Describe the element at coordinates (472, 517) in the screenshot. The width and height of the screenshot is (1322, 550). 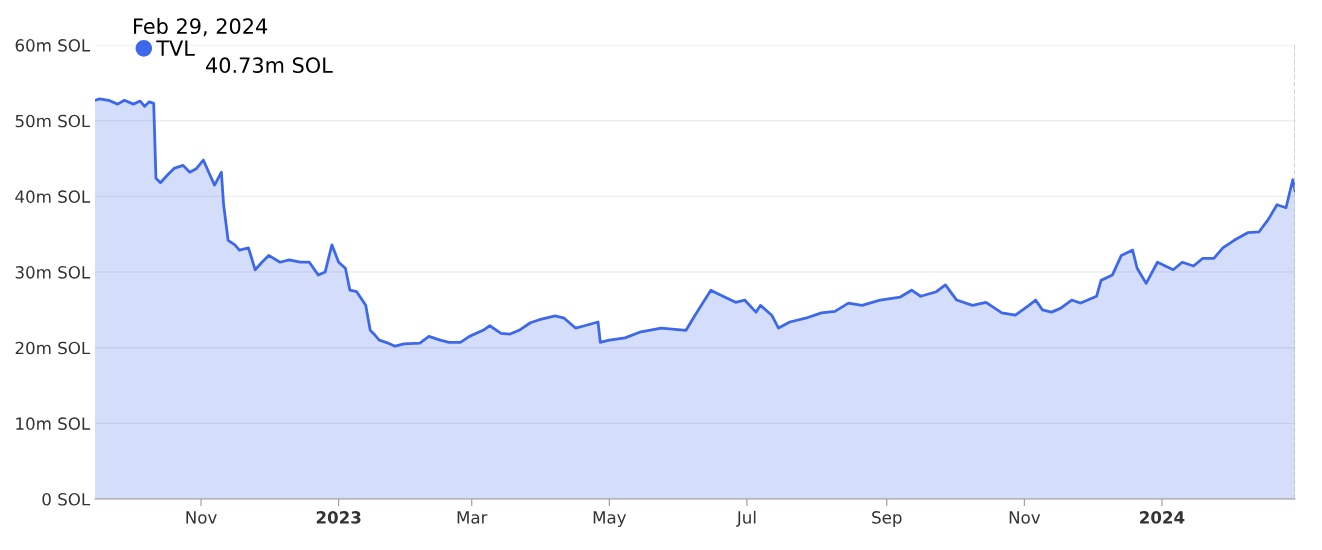
I see `x-tick-label: Mar` at that location.